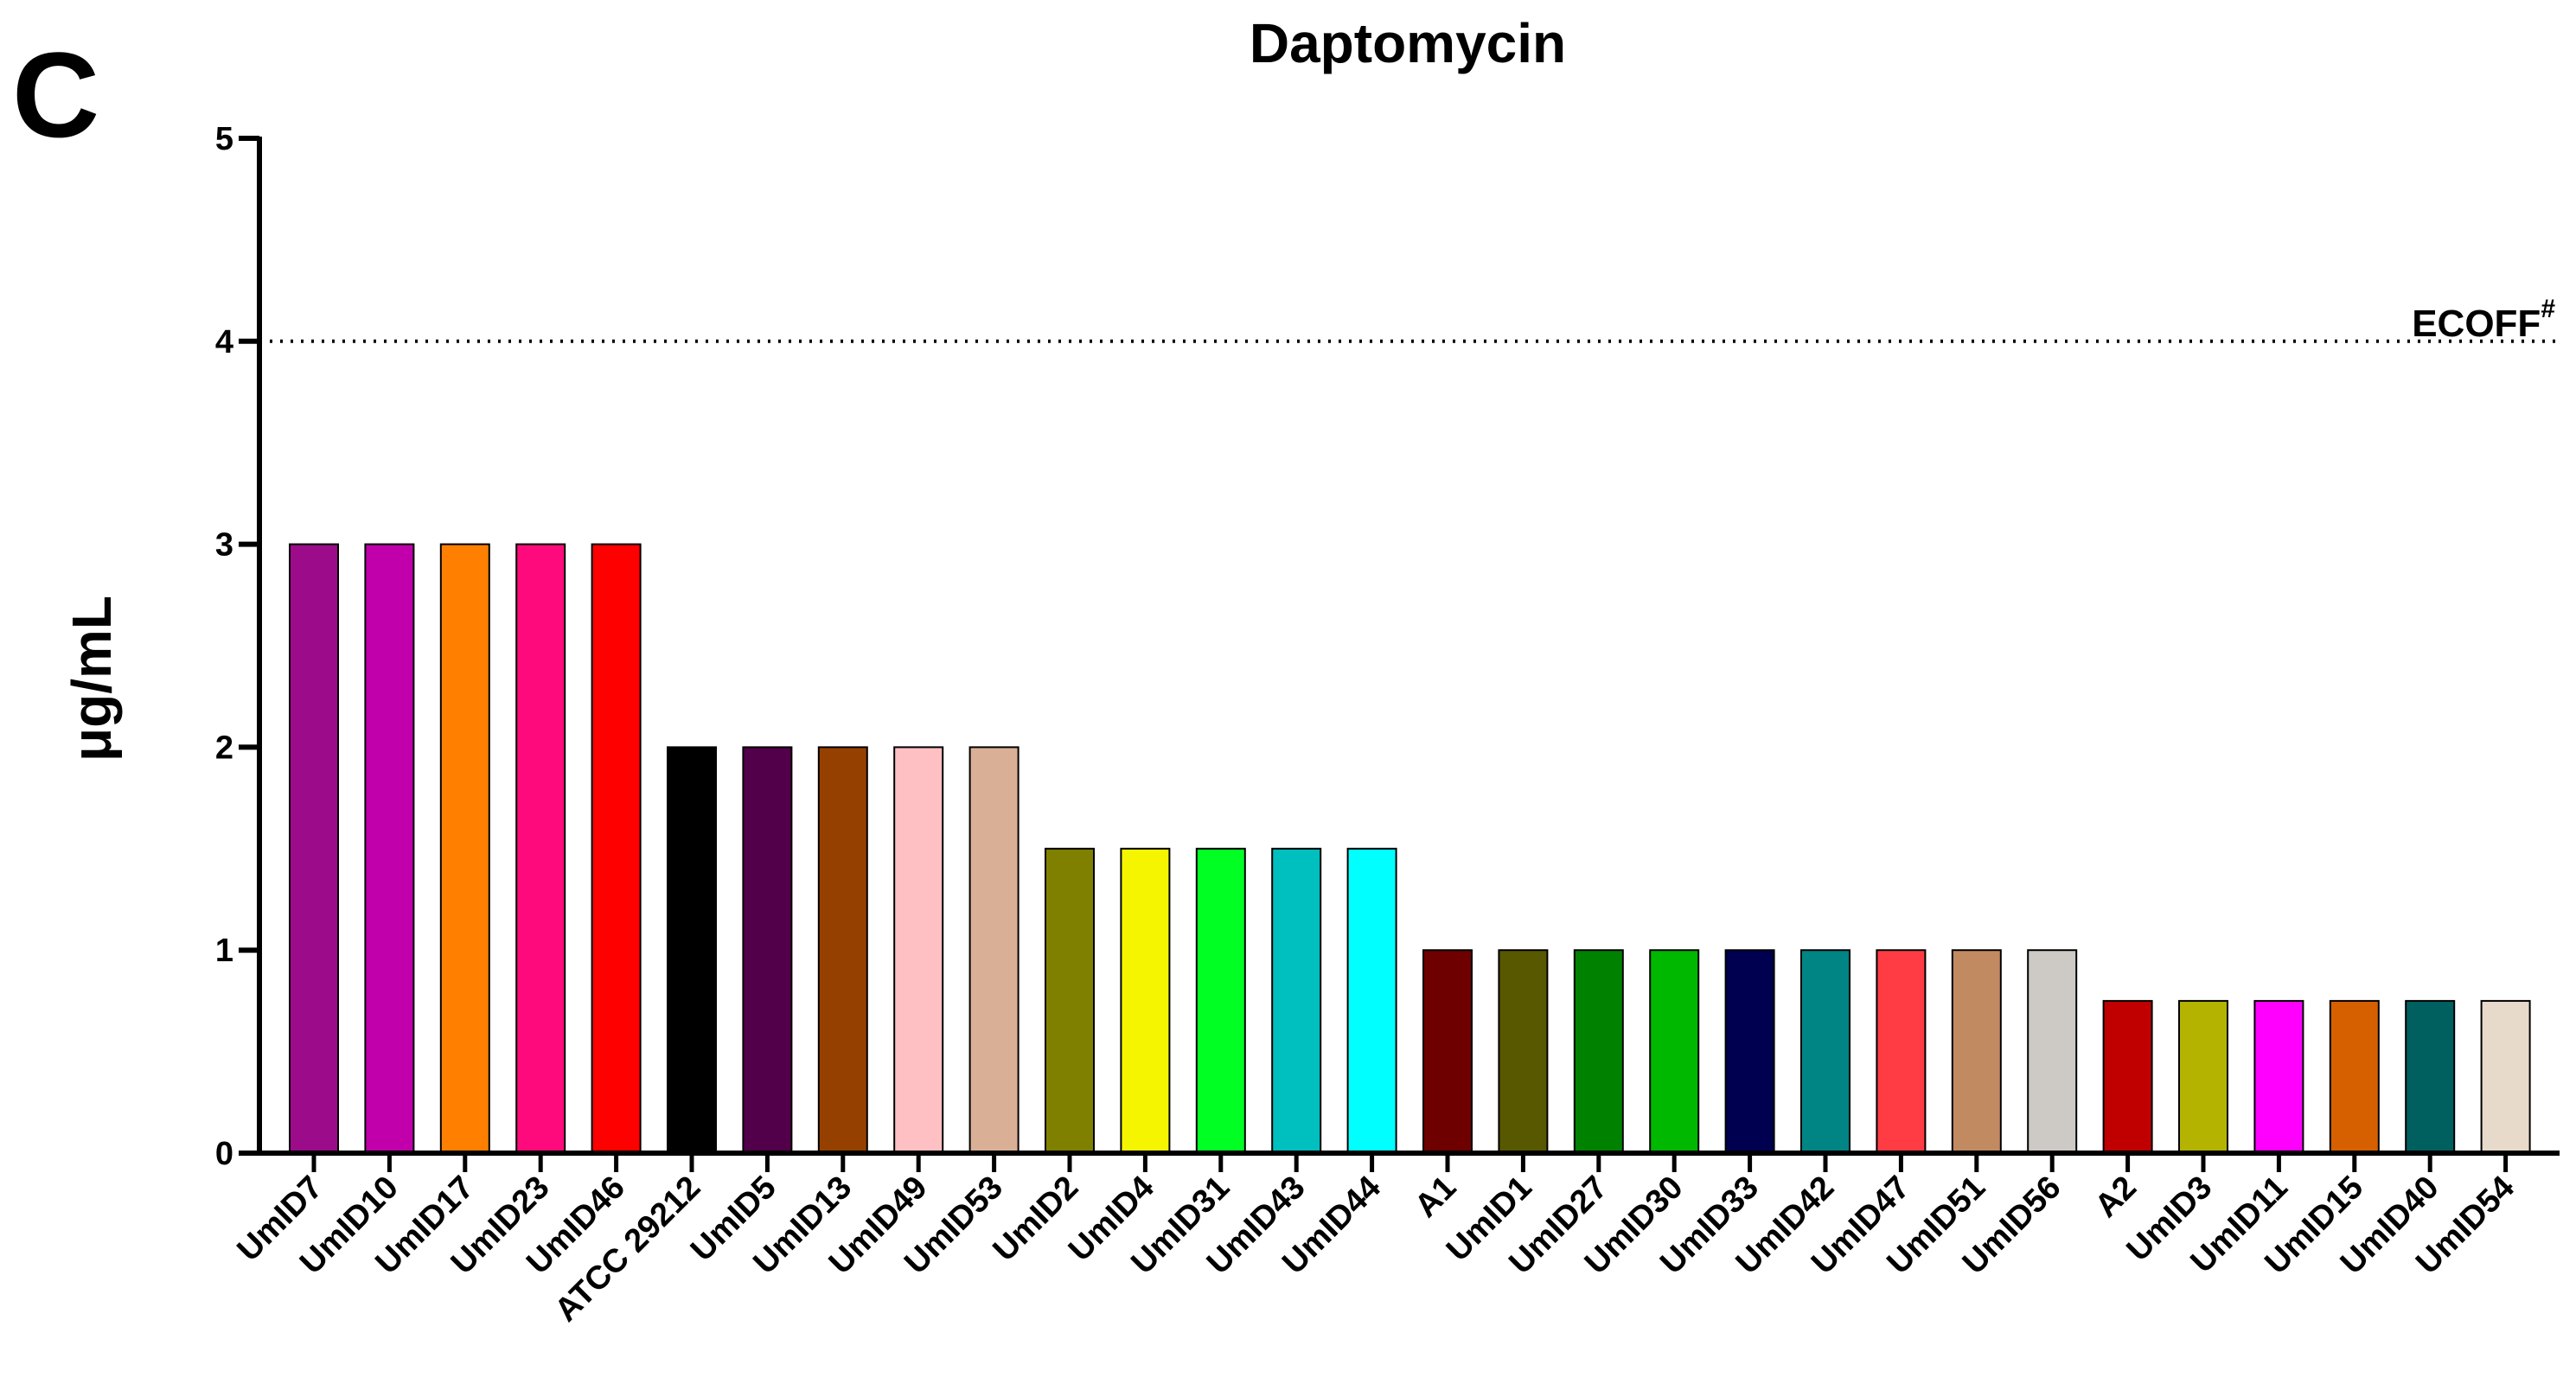 The image size is (2576, 1377). What do you see at coordinates (1408, 1161) in the screenshot?
I see `x-axis` at bounding box center [1408, 1161].